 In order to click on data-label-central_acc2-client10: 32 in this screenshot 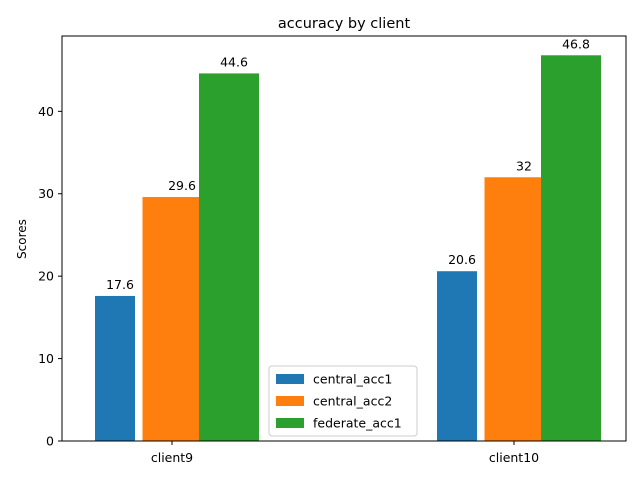, I will do `click(524, 165)`.